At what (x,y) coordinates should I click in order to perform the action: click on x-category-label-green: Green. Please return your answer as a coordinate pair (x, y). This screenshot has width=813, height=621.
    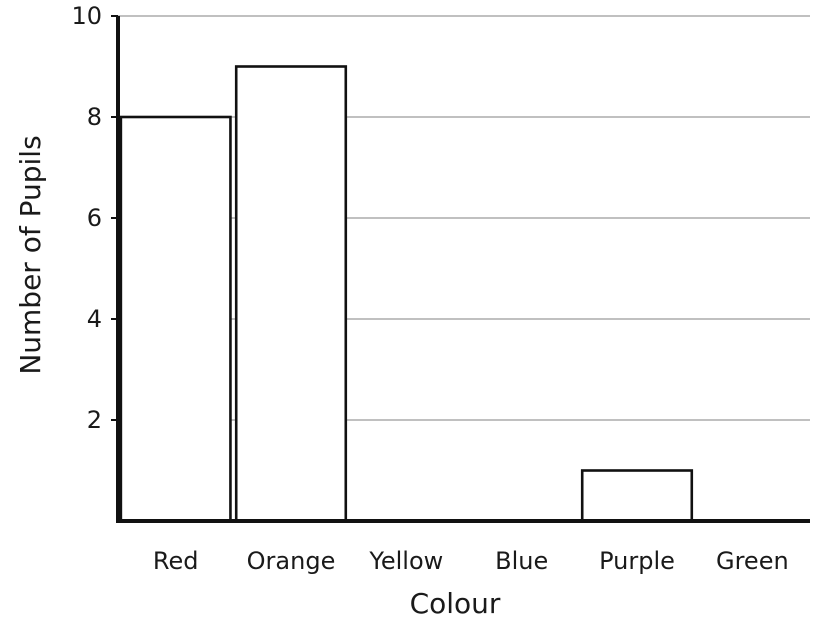
    Looking at the image, I should click on (752, 561).